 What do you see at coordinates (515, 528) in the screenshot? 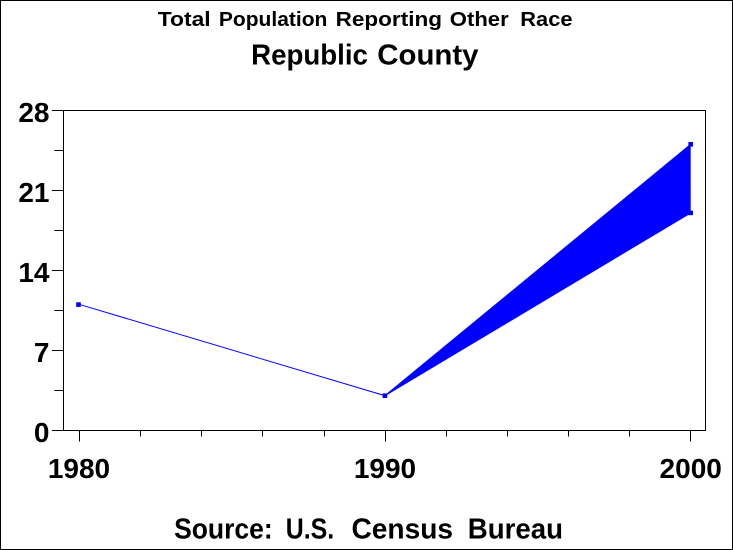
I see `svg-text: Bureau` at bounding box center [515, 528].